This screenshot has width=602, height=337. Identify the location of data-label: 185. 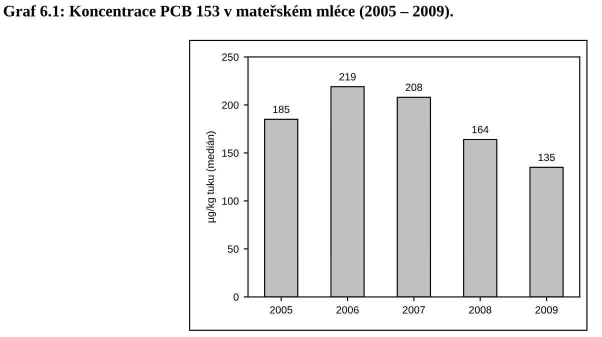
(281, 110).